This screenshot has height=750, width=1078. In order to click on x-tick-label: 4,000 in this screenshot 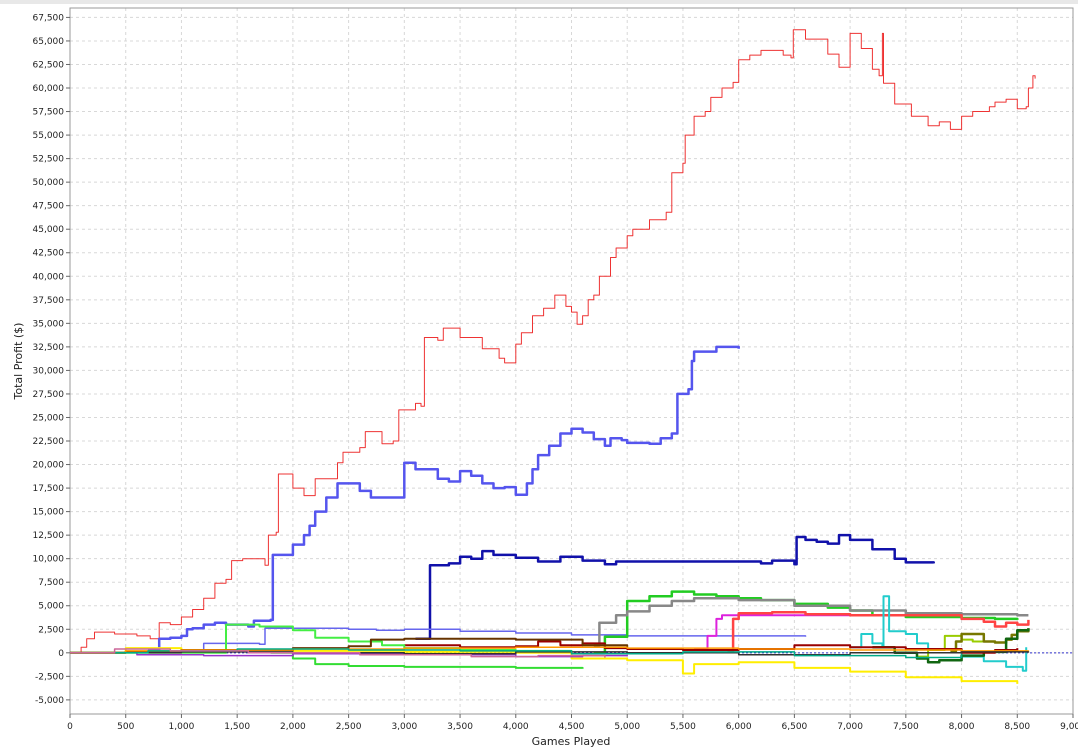, I will do `click(516, 727)`.